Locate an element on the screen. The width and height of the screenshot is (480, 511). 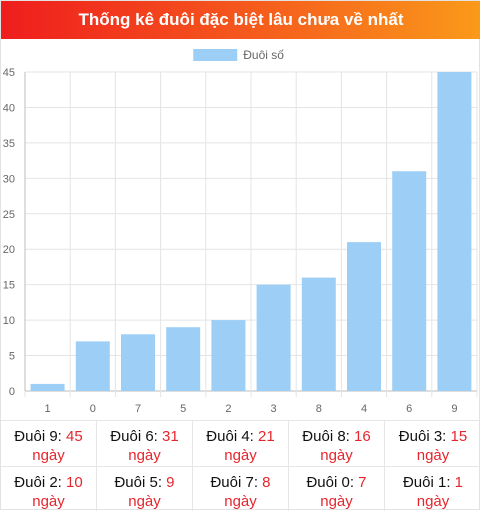
stat-label: Đuôi 5: is located at coordinates (138, 482).